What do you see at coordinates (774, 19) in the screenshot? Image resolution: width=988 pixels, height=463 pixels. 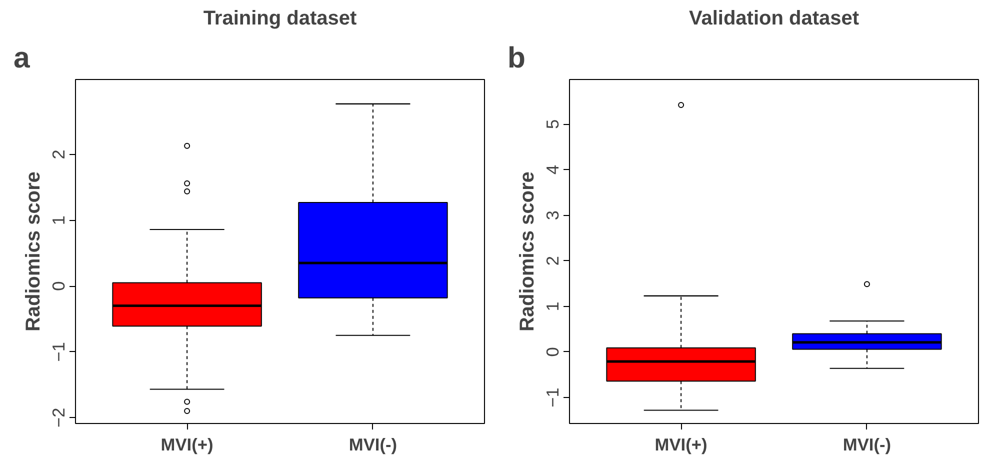 I see `chart-title: Validation dataset` at bounding box center [774, 19].